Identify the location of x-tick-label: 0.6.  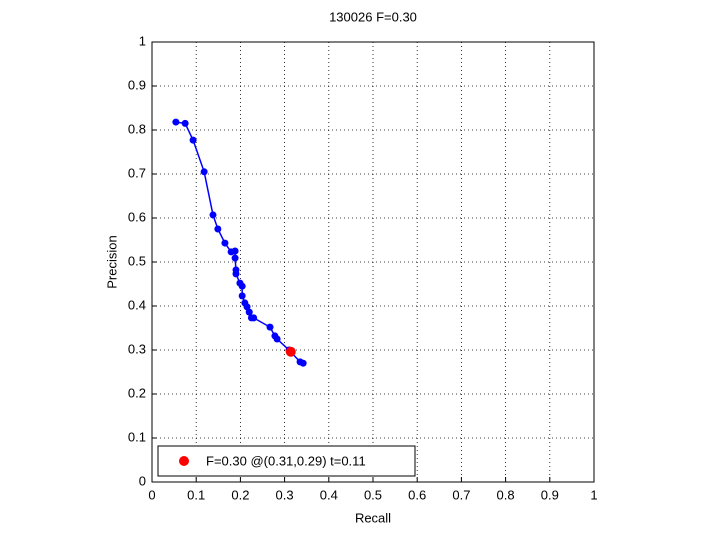
(417, 494).